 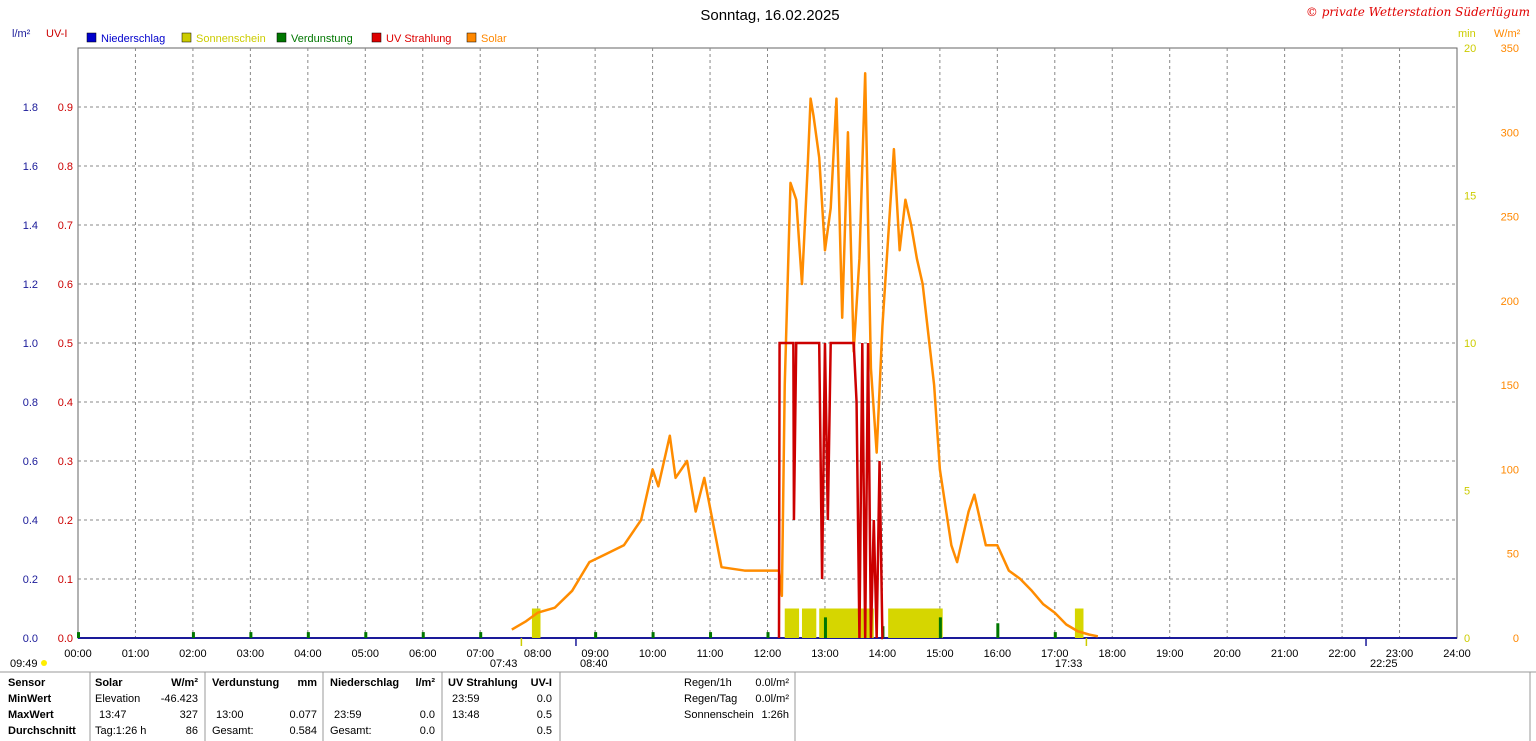 What do you see at coordinates (998, 654) in the screenshot?
I see `x-tick-16: 16:00` at bounding box center [998, 654].